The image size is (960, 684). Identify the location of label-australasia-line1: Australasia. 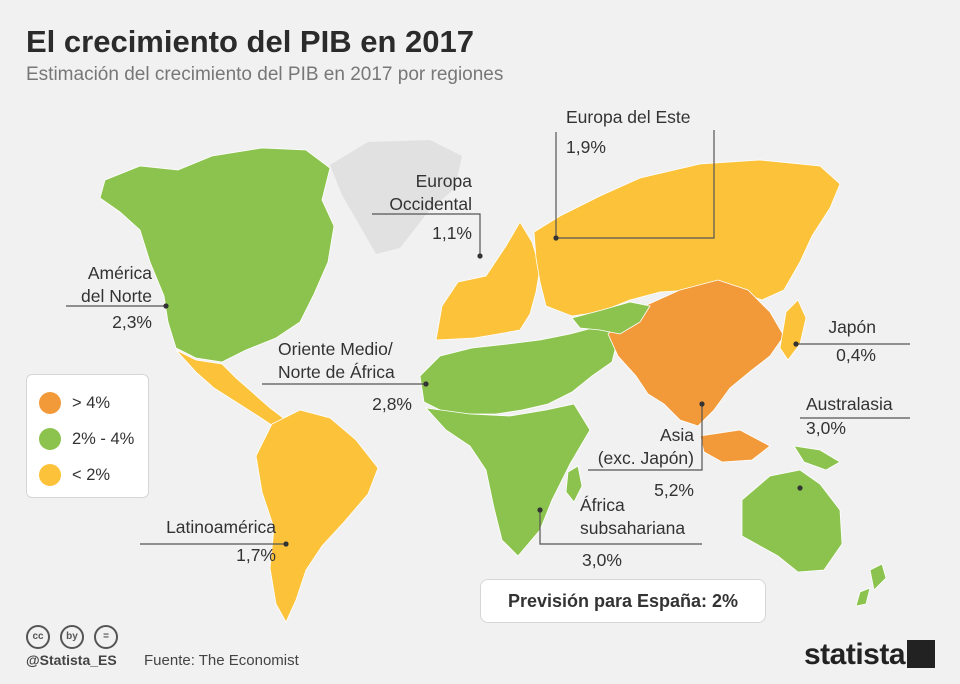
(849, 404).